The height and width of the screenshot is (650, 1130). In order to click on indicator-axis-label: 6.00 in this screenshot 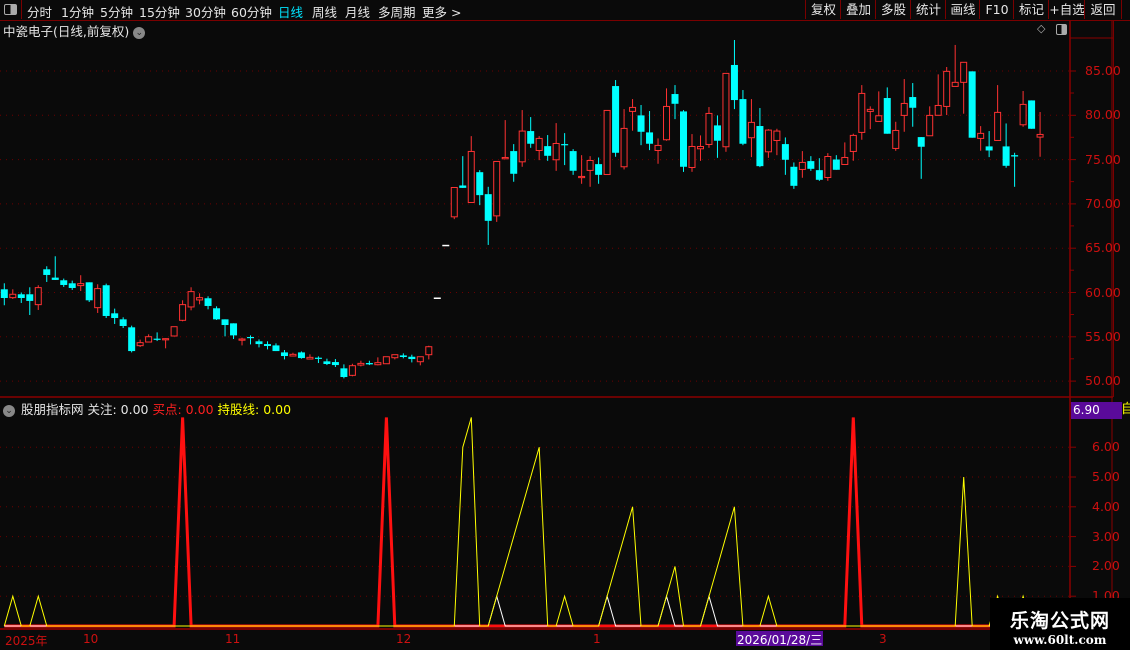, I will do `click(1106, 447)`.